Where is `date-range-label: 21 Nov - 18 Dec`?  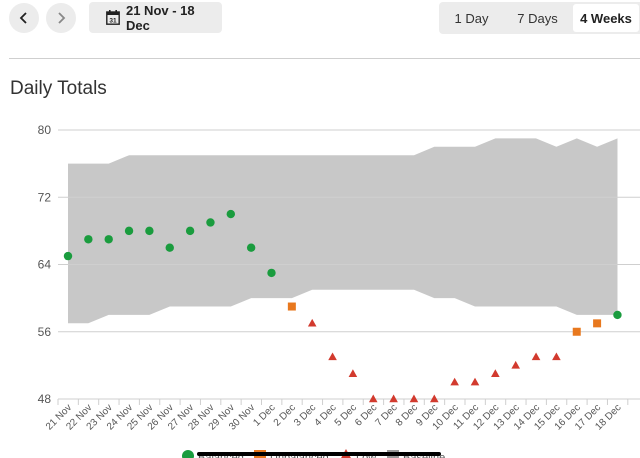
date-range-label: 21 Nov - 18 Dec is located at coordinates (160, 17).